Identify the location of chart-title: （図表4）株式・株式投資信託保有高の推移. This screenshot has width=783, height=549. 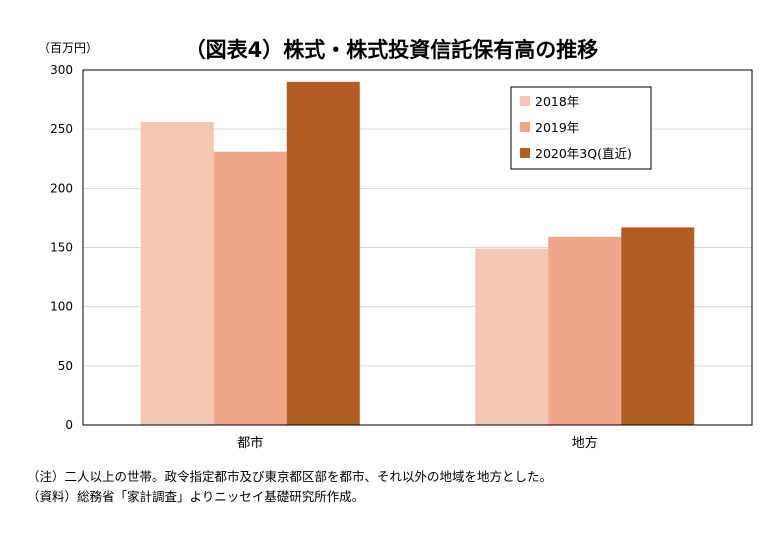
(391, 50).